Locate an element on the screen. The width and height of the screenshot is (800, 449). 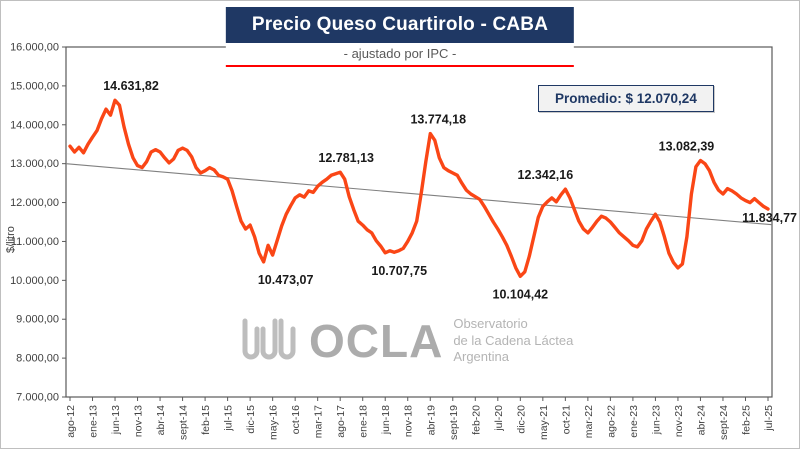
data-point-label: 12.781,13 is located at coordinates (346, 158).